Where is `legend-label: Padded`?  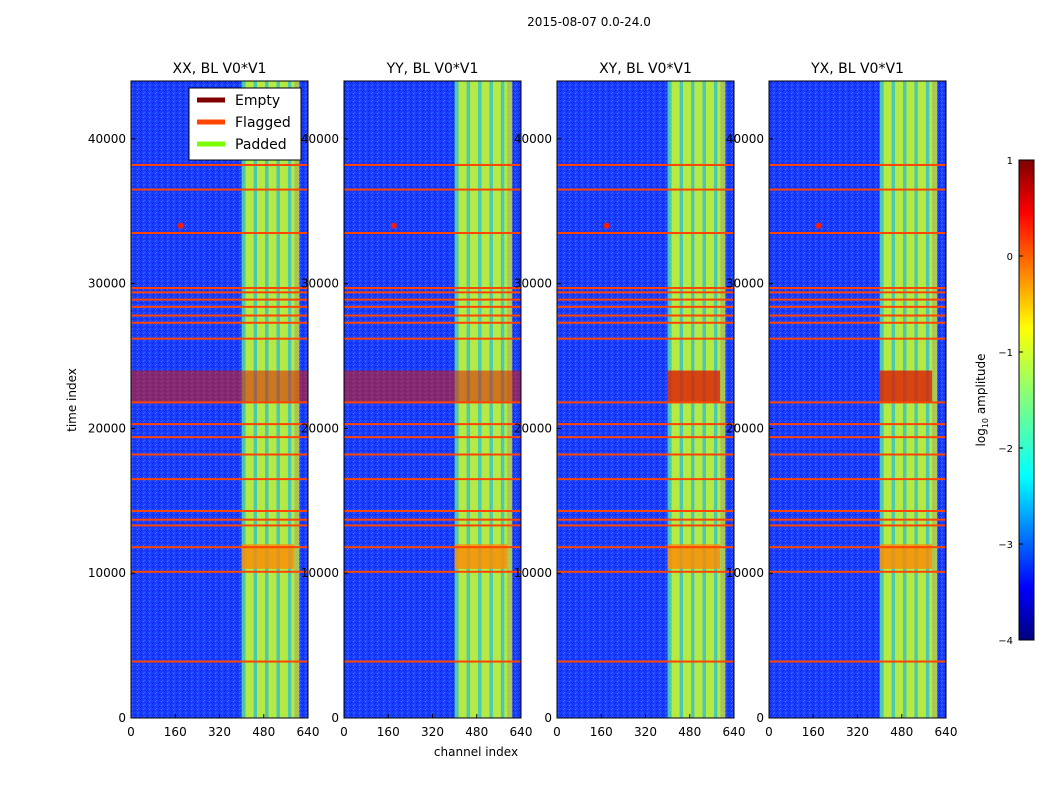
legend-label: Padded is located at coordinates (261, 145).